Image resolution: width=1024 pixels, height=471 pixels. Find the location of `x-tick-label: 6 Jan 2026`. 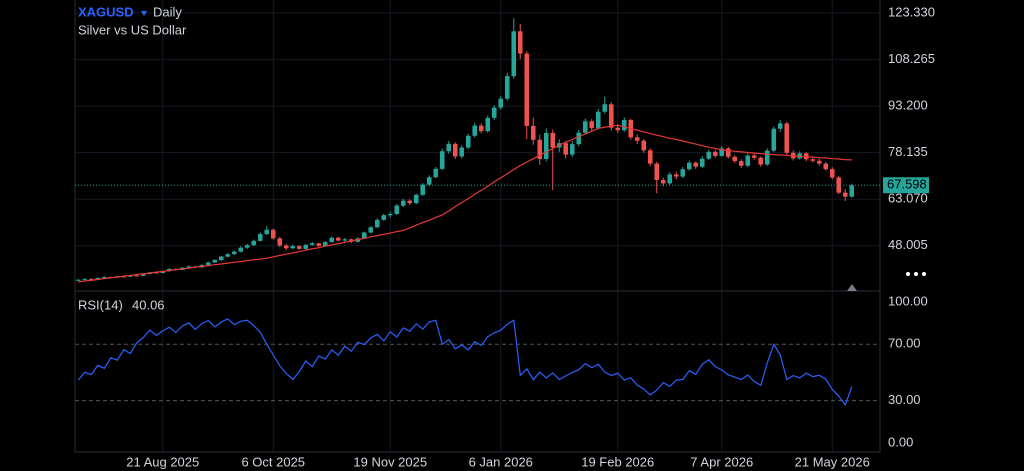

x-tick-label: 6 Jan 2026 is located at coordinates (501, 461).